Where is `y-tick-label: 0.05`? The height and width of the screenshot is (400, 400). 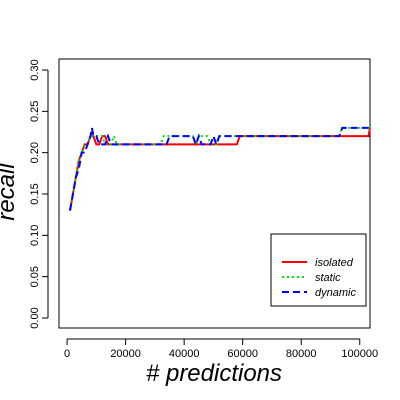 y-tick-label: 0.05 is located at coordinates (35, 276).